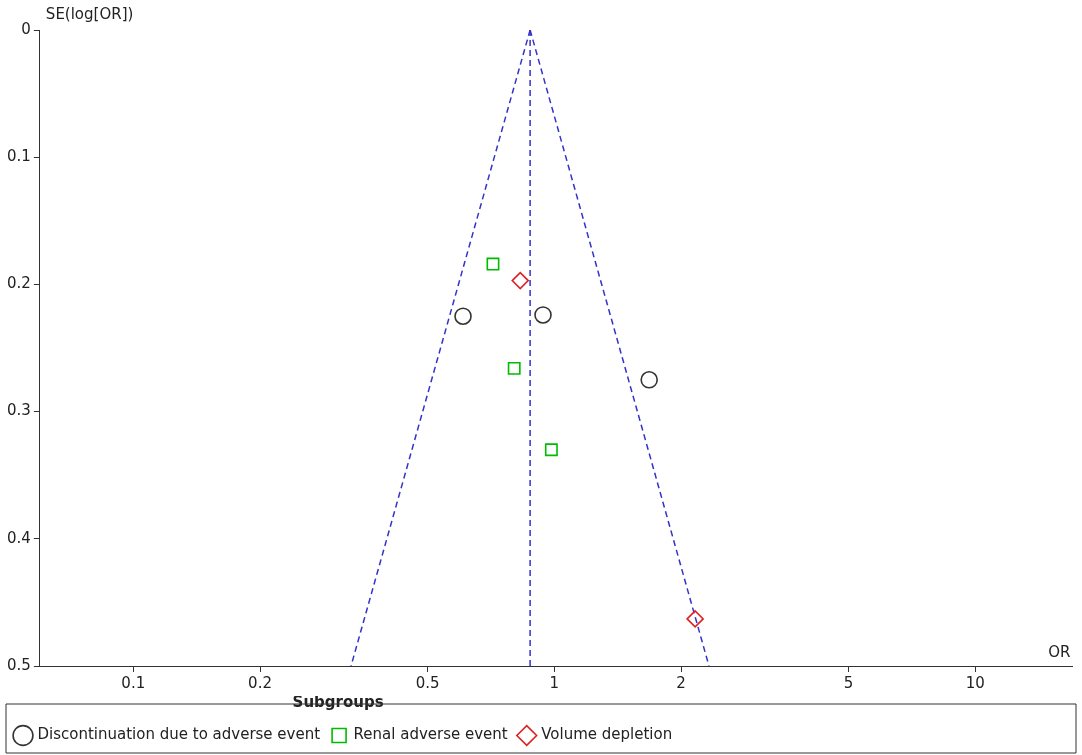 Image resolution: width=1082 pixels, height=755 pixels. I want to click on x-tick-label: 10, so click(975, 682).